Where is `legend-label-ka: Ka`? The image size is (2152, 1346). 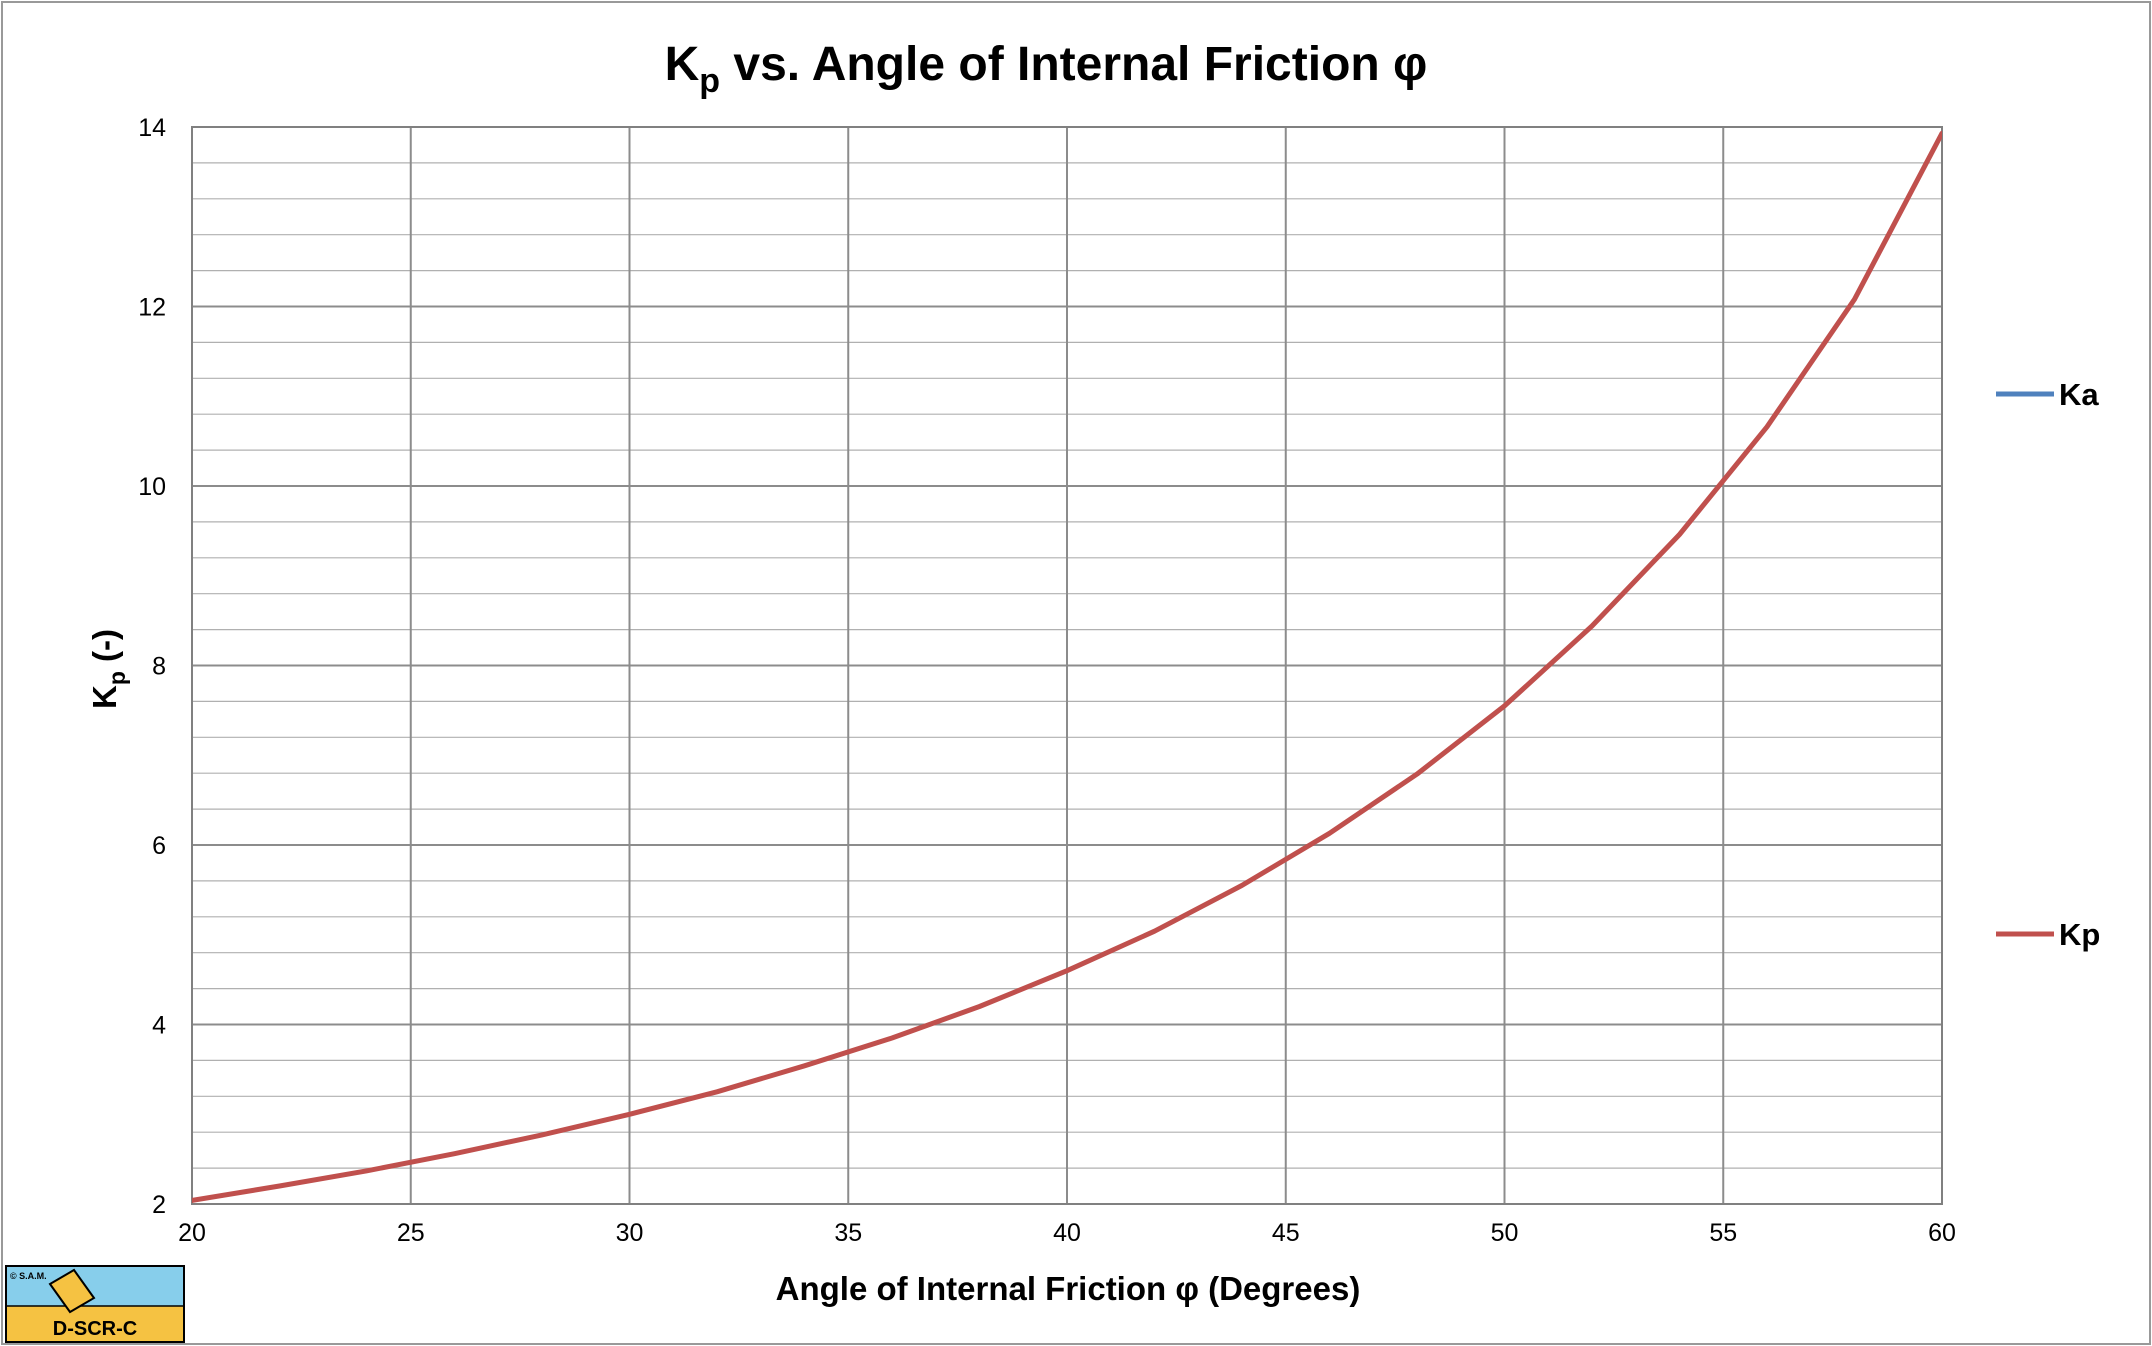
legend-label-ka: Ka is located at coordinates (2079, 394).